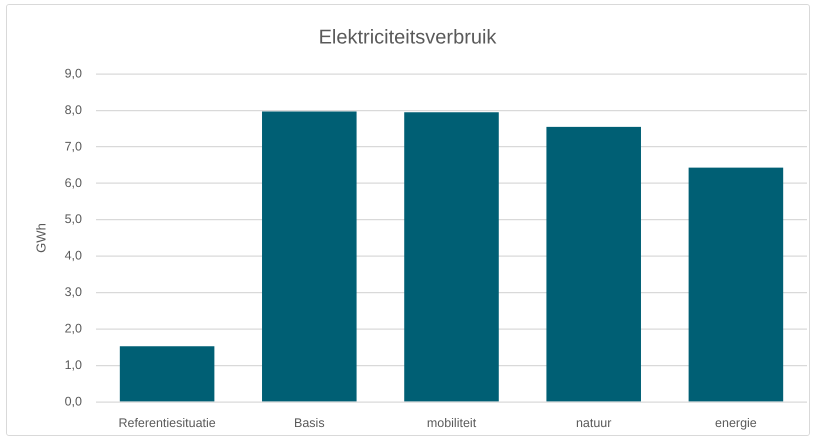  What do you see at coordinates (73, 183) in the screenshot?
I see `y-tick-label: 6,0` at bounding box center [73, 183].